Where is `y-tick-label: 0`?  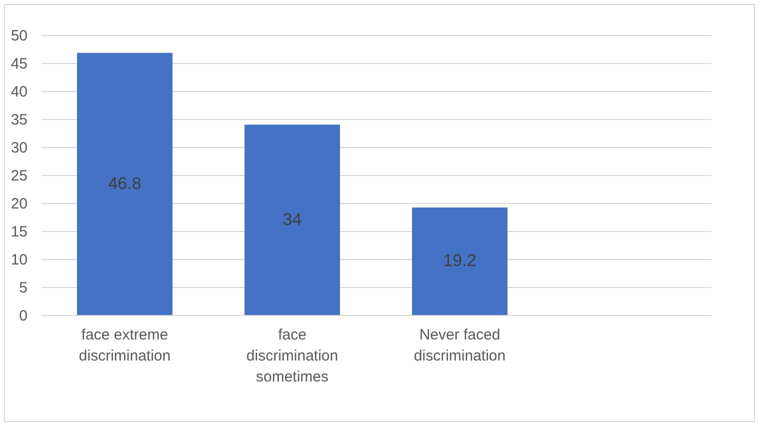 y-tick-label: 0 is located at coordinates (23, 316).